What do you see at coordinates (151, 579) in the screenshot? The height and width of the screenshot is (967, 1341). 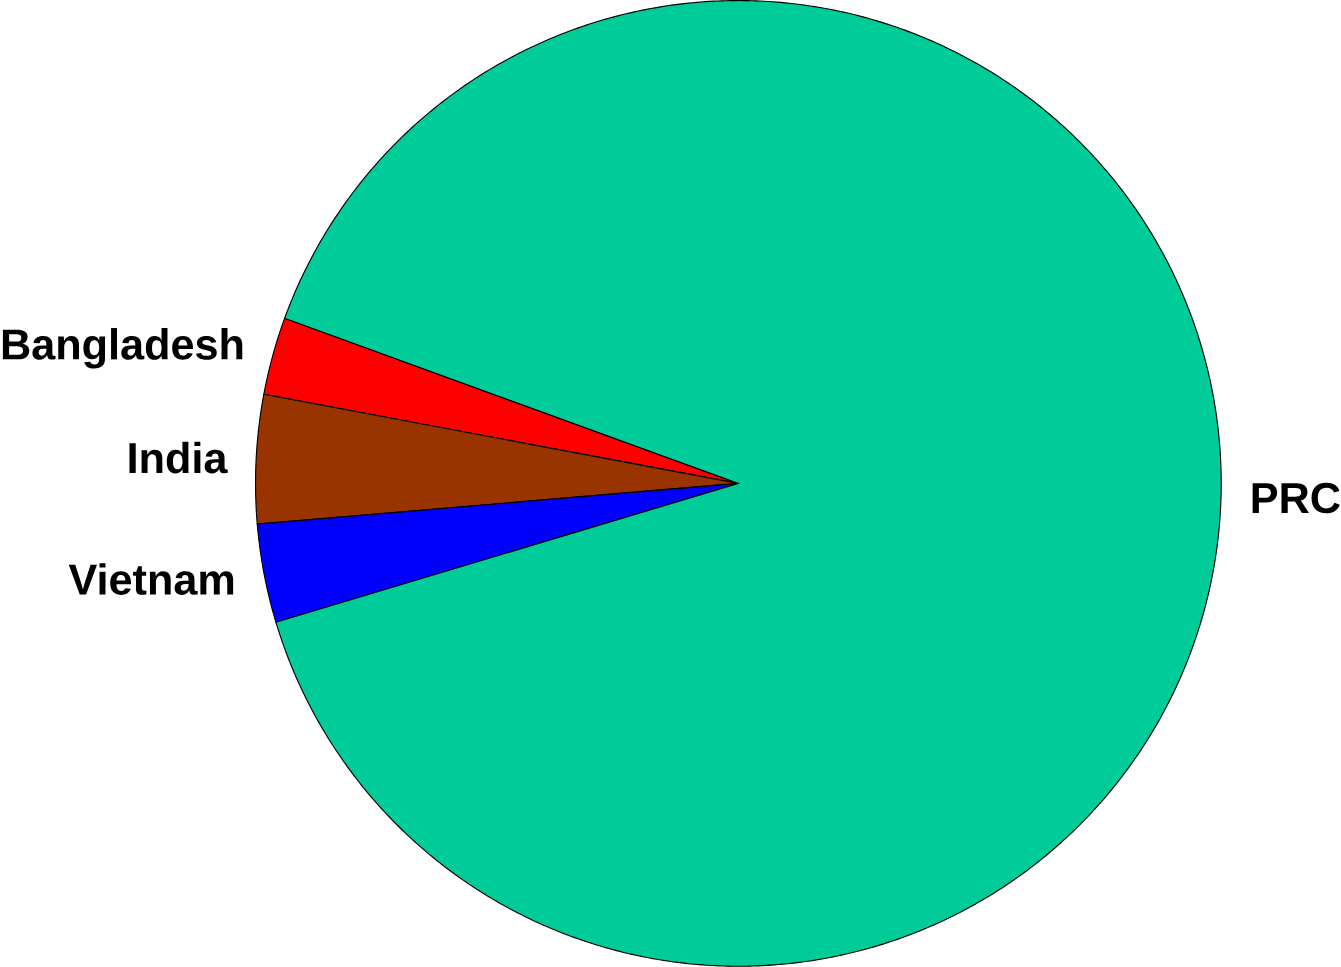 I see `slice-label: Vietnam` at bounding box center [151, 579].